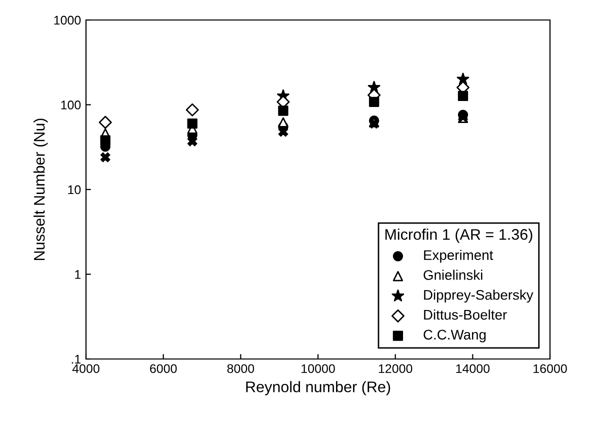 The height and width of the screenshot is (421, 598). What do you see at coordinates (78, 274) in the screenshot?
I see `y-tick-label: 1` at bounding box center [78, 274].